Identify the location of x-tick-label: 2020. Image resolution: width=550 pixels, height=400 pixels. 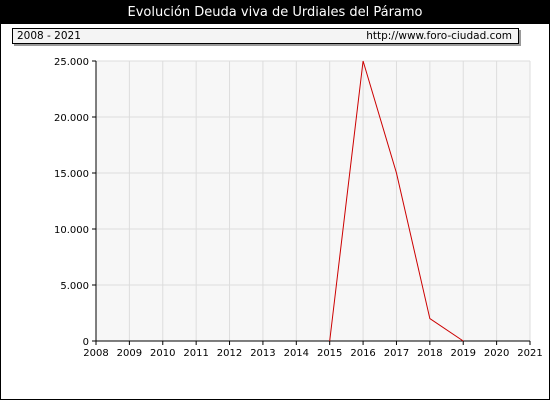
(496, 353).